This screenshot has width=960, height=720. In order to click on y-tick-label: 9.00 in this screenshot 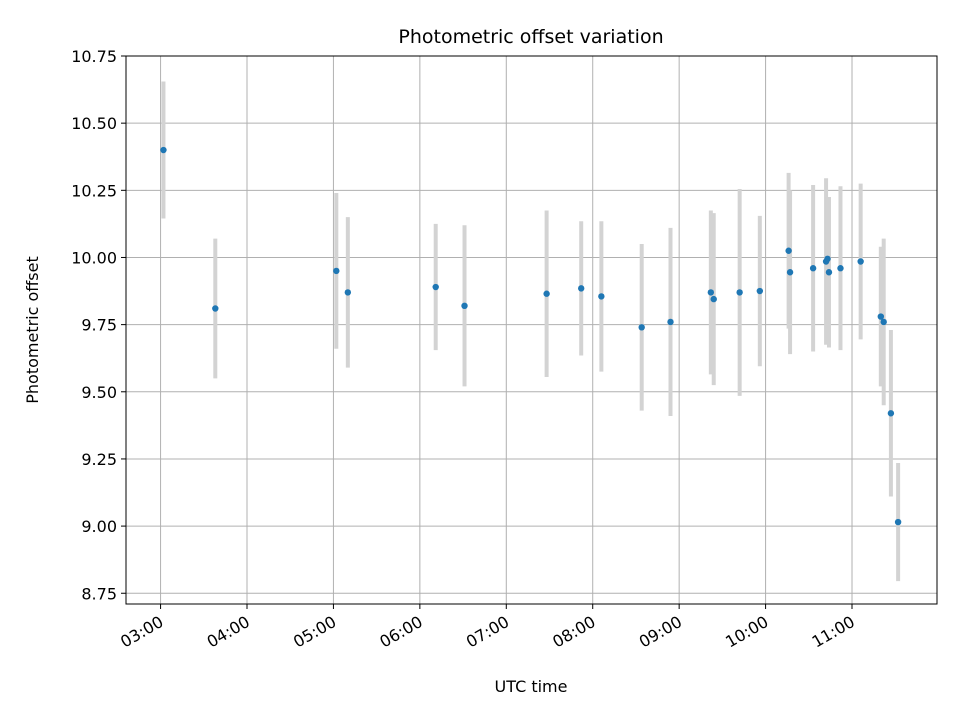, I will do `click(99, 526)`.